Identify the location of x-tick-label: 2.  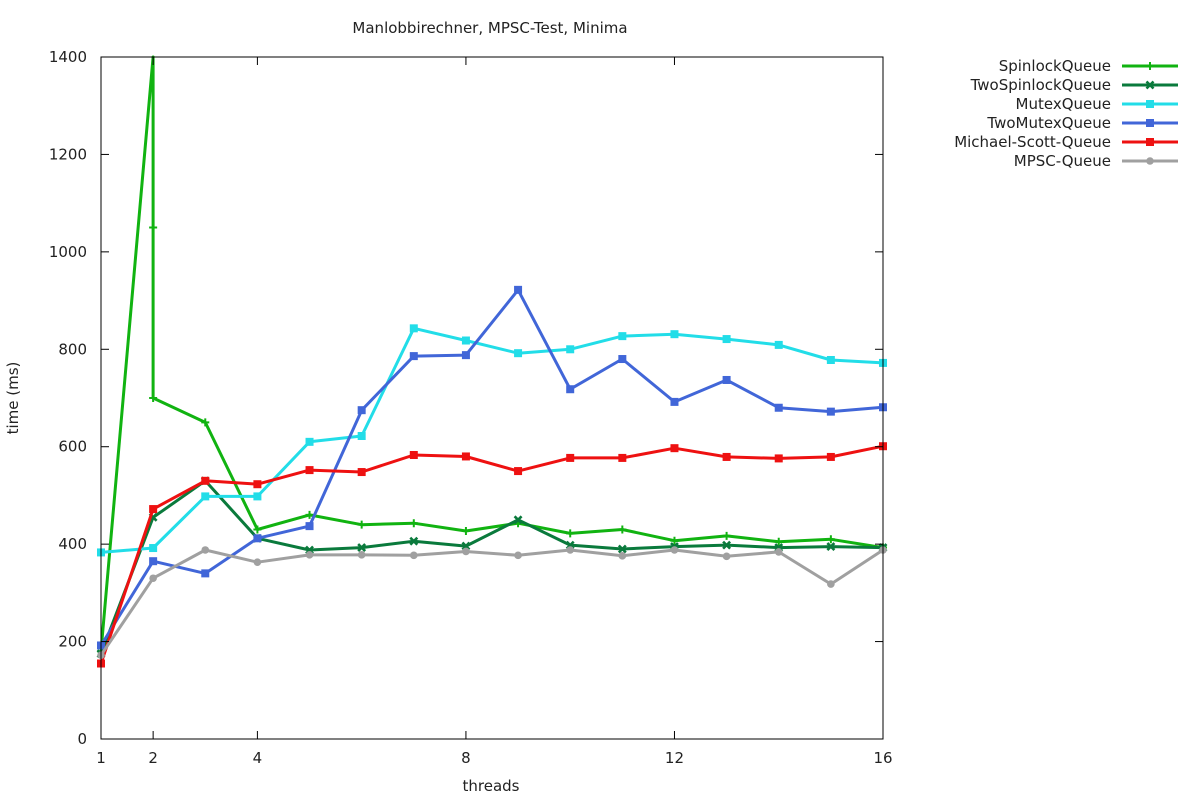
(153, 758).